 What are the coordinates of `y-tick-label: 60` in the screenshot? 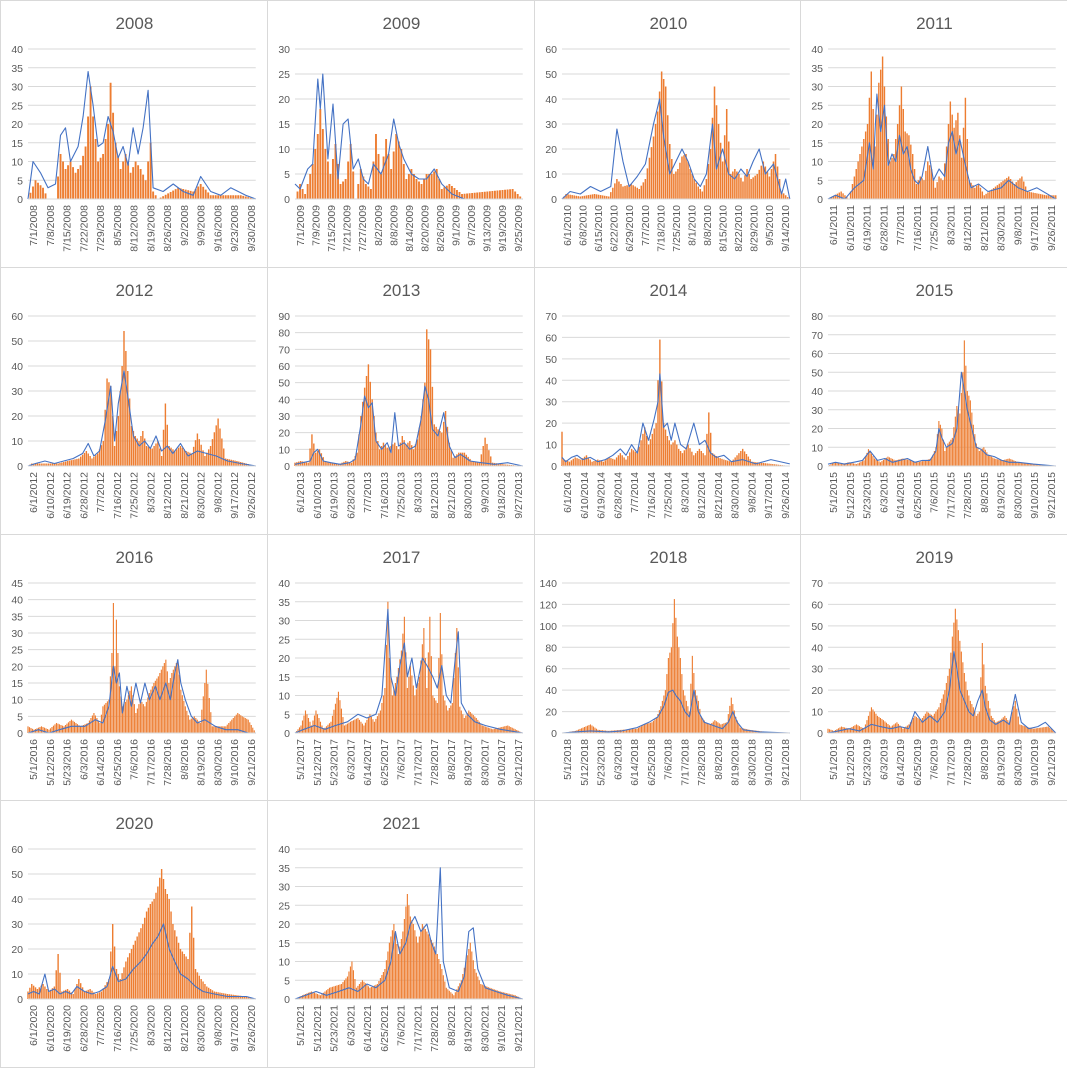 It's located at (551, 669).